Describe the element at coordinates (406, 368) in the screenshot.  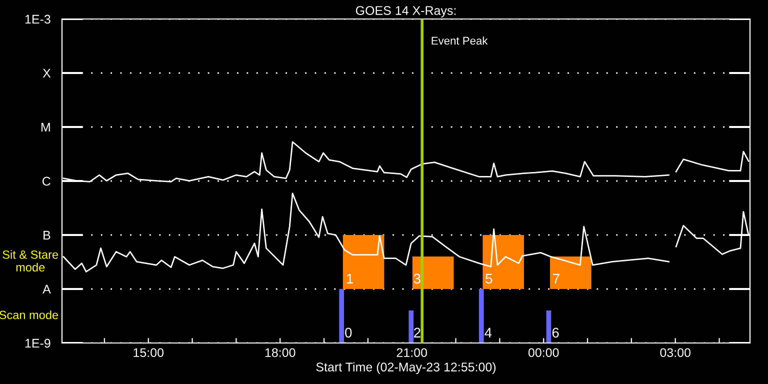
I see `x-axis-title: Start Time (02-May-23 12:55:00)` at that location.